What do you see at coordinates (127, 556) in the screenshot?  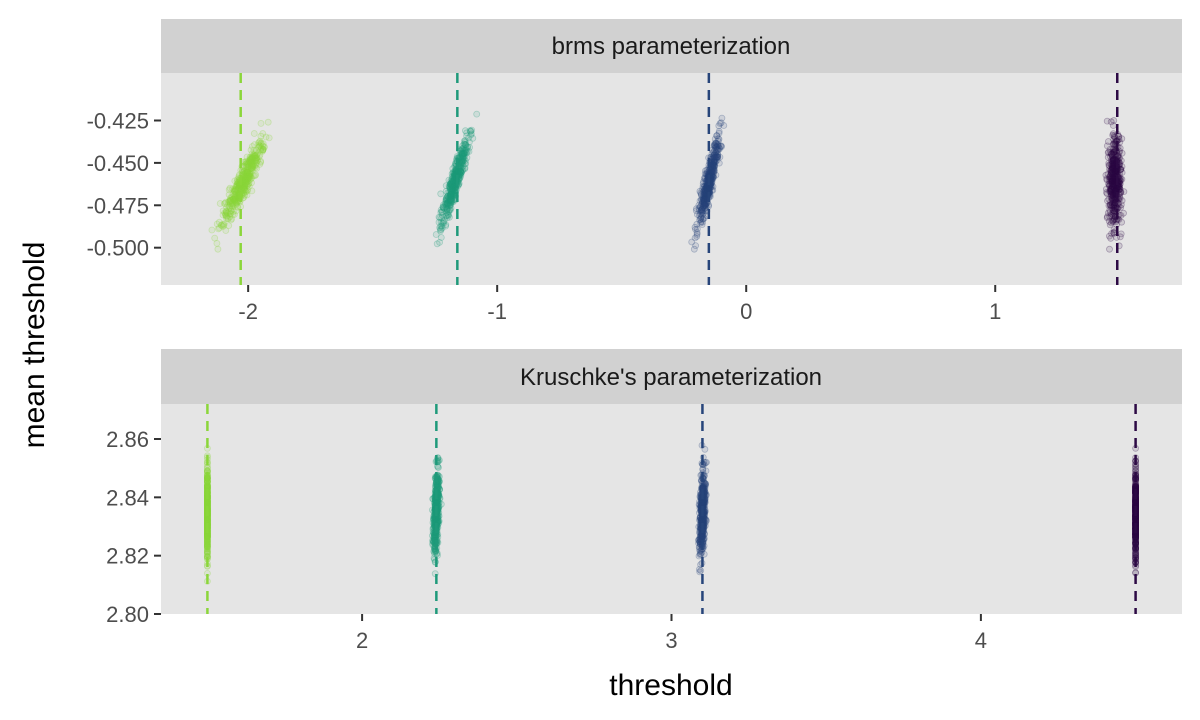 I see `y-tick-label: 2.82` at bounding box center [127, 556].